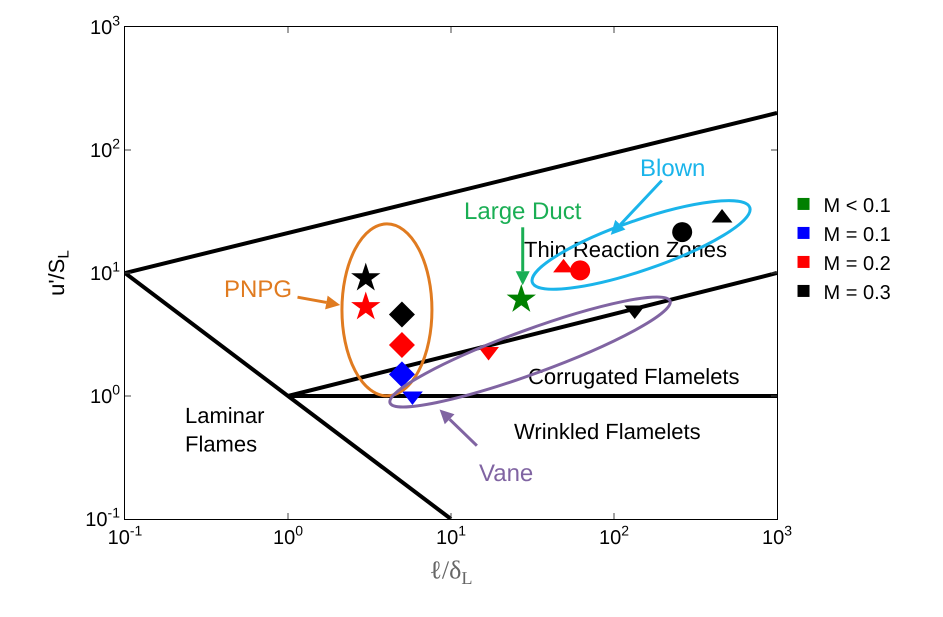 The width and height of the screenshot is (943, 617). I want to click on y-tick-label: 10$^{3}$, so click(105, 25).